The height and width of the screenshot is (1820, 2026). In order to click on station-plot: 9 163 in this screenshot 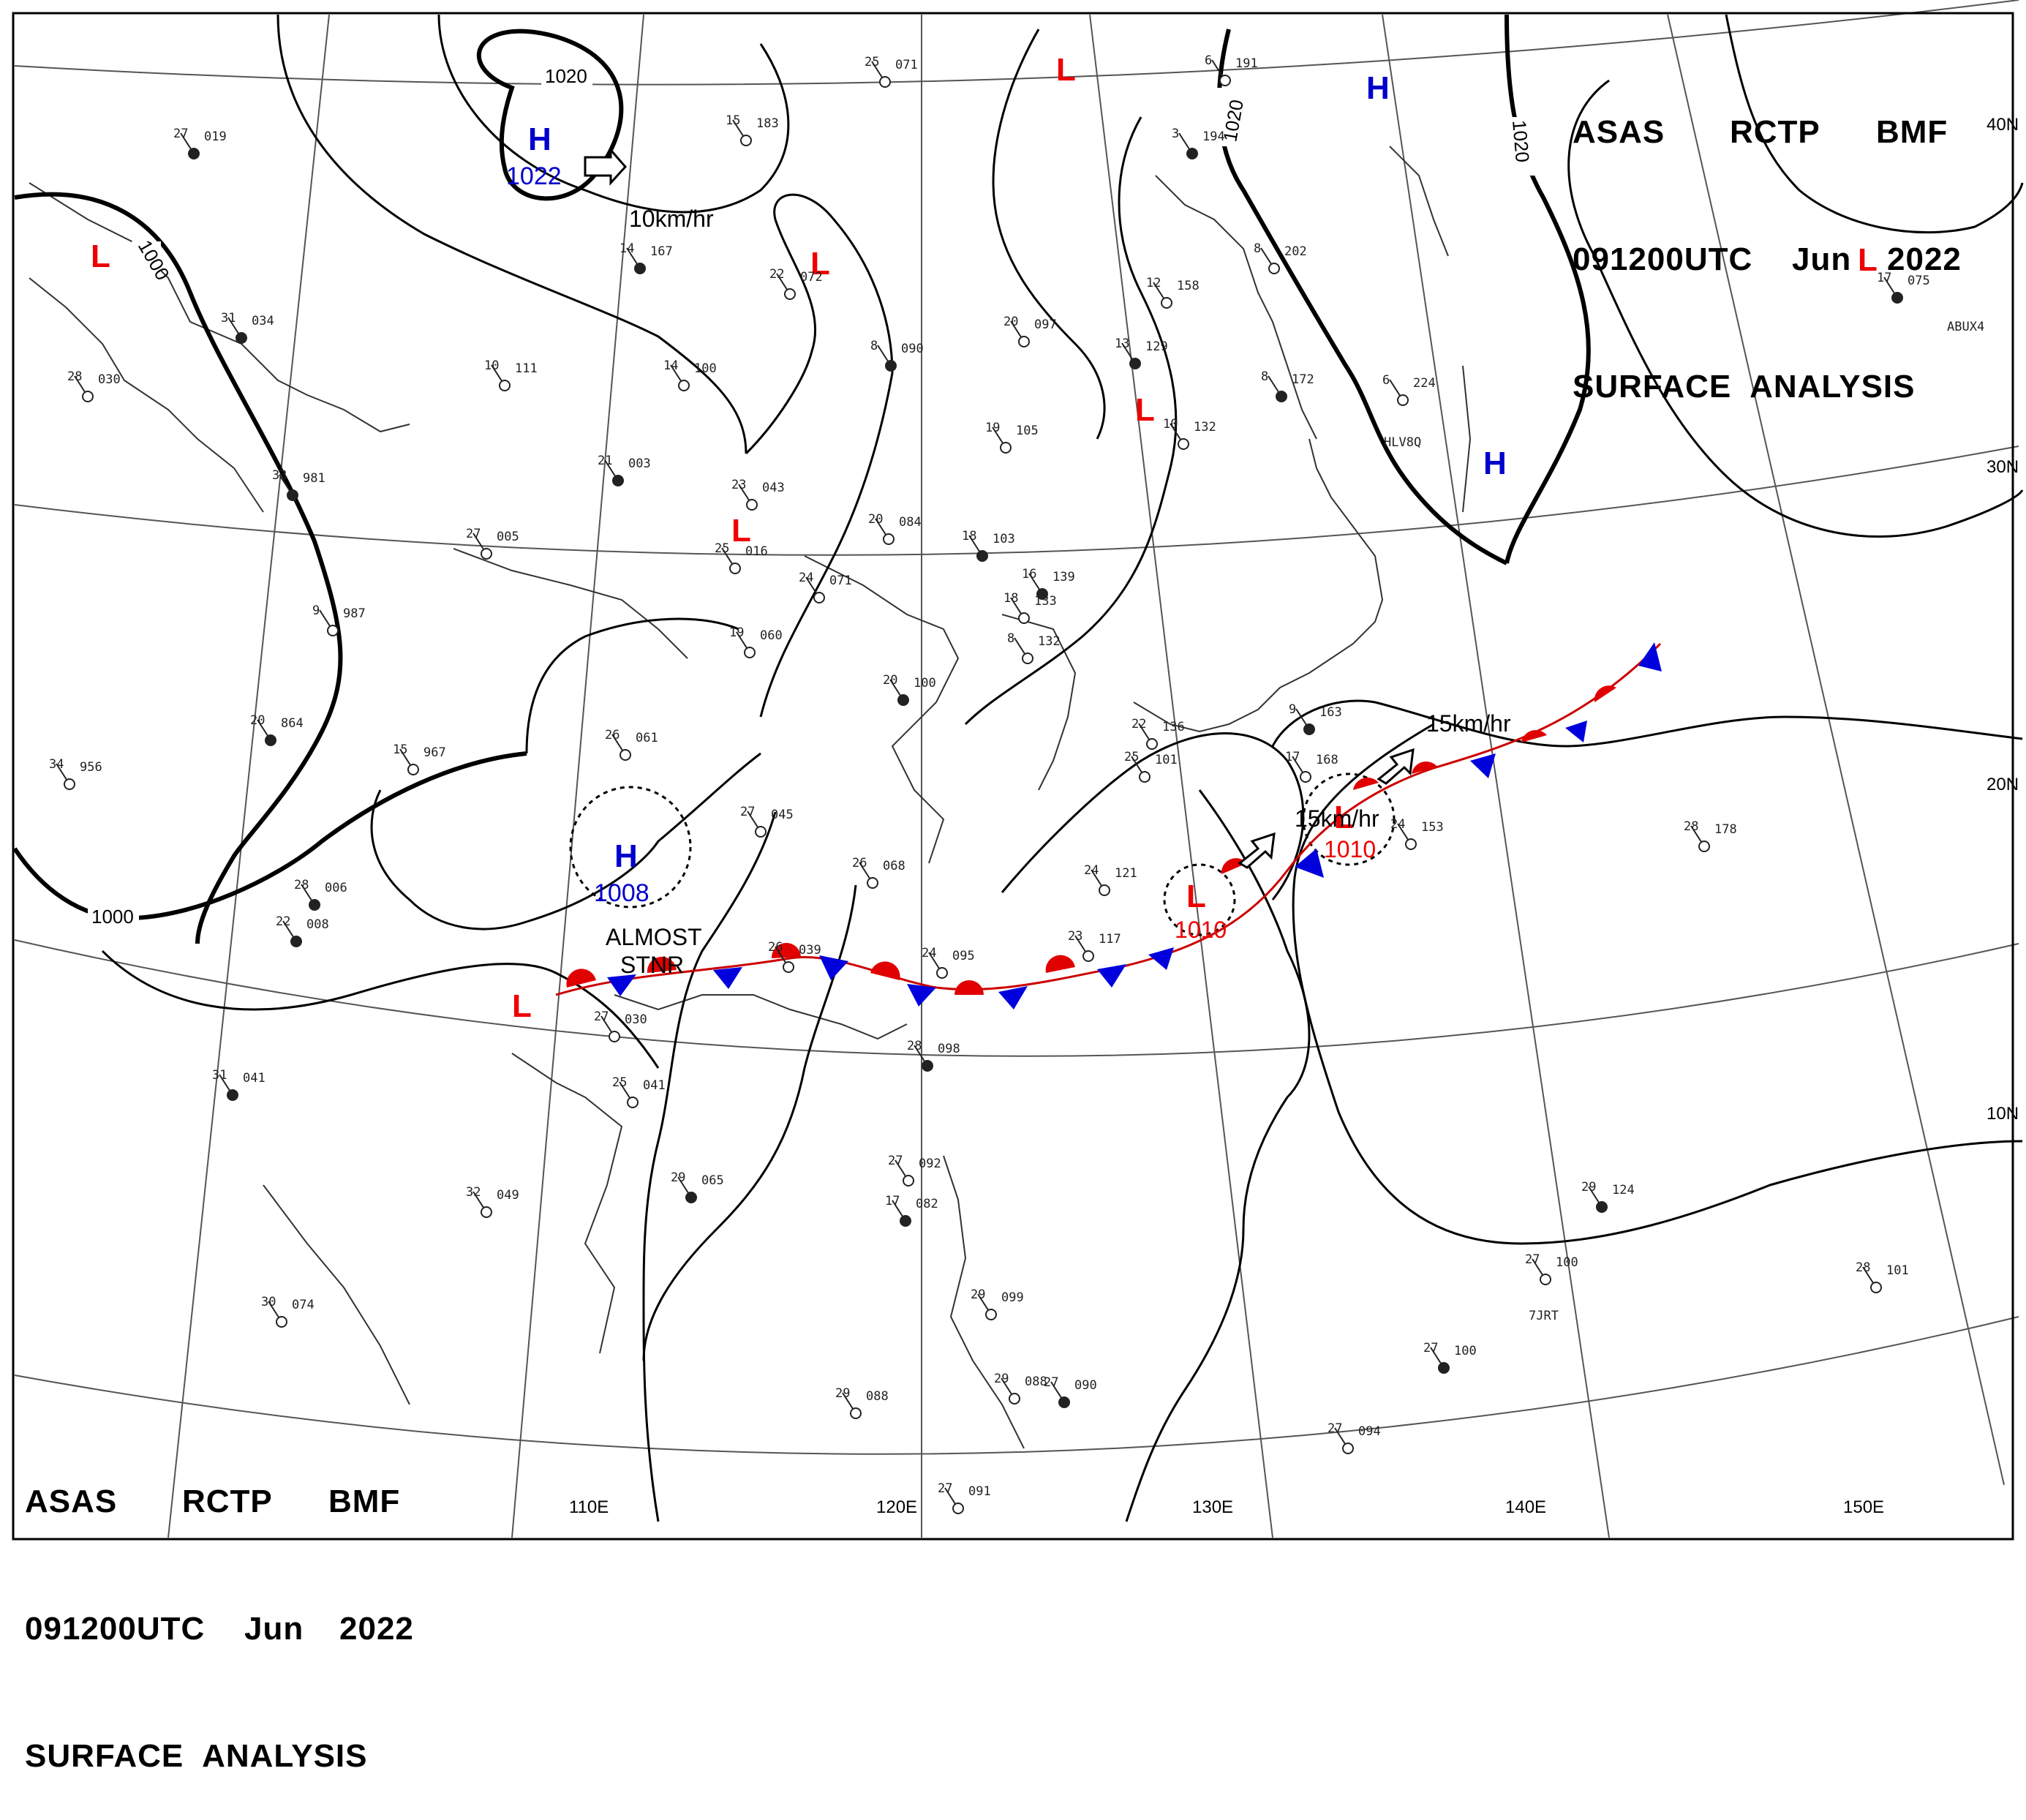, I will do `click(1315, 718)`.